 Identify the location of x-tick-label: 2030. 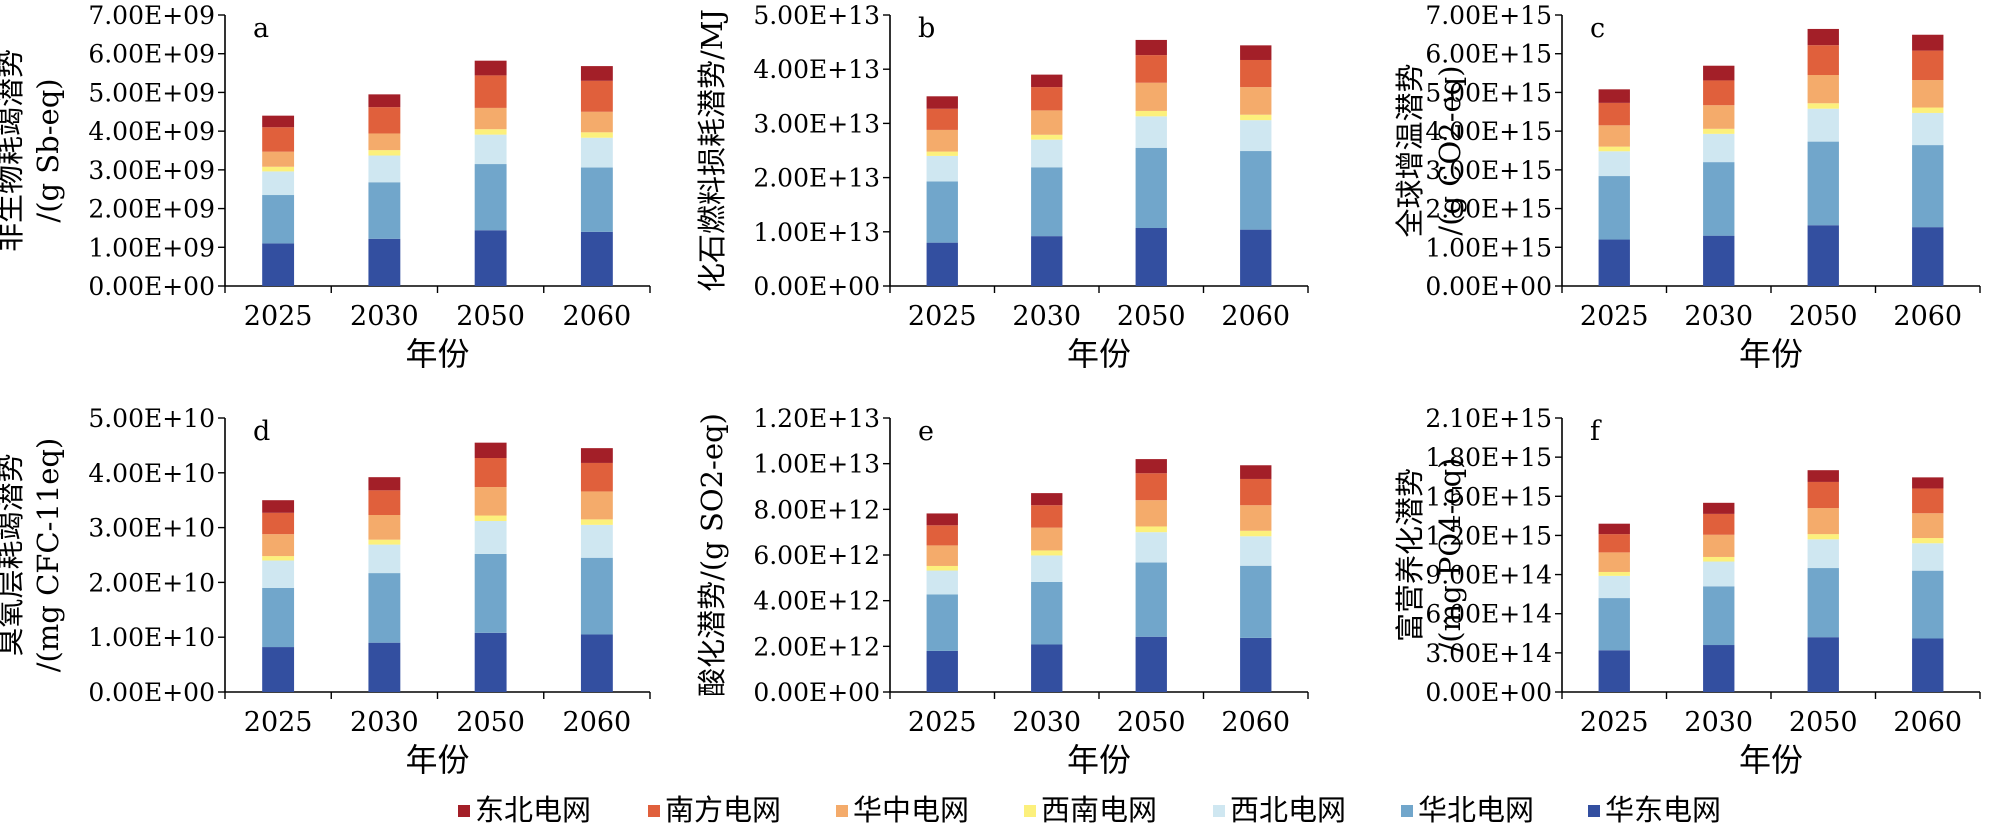
(384, 722).